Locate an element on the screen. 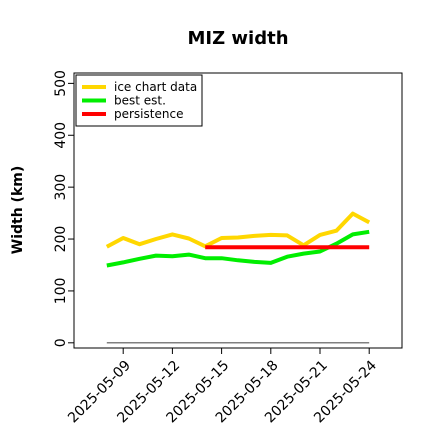  legend-entry: persistence is located at coordinates (148, 114).